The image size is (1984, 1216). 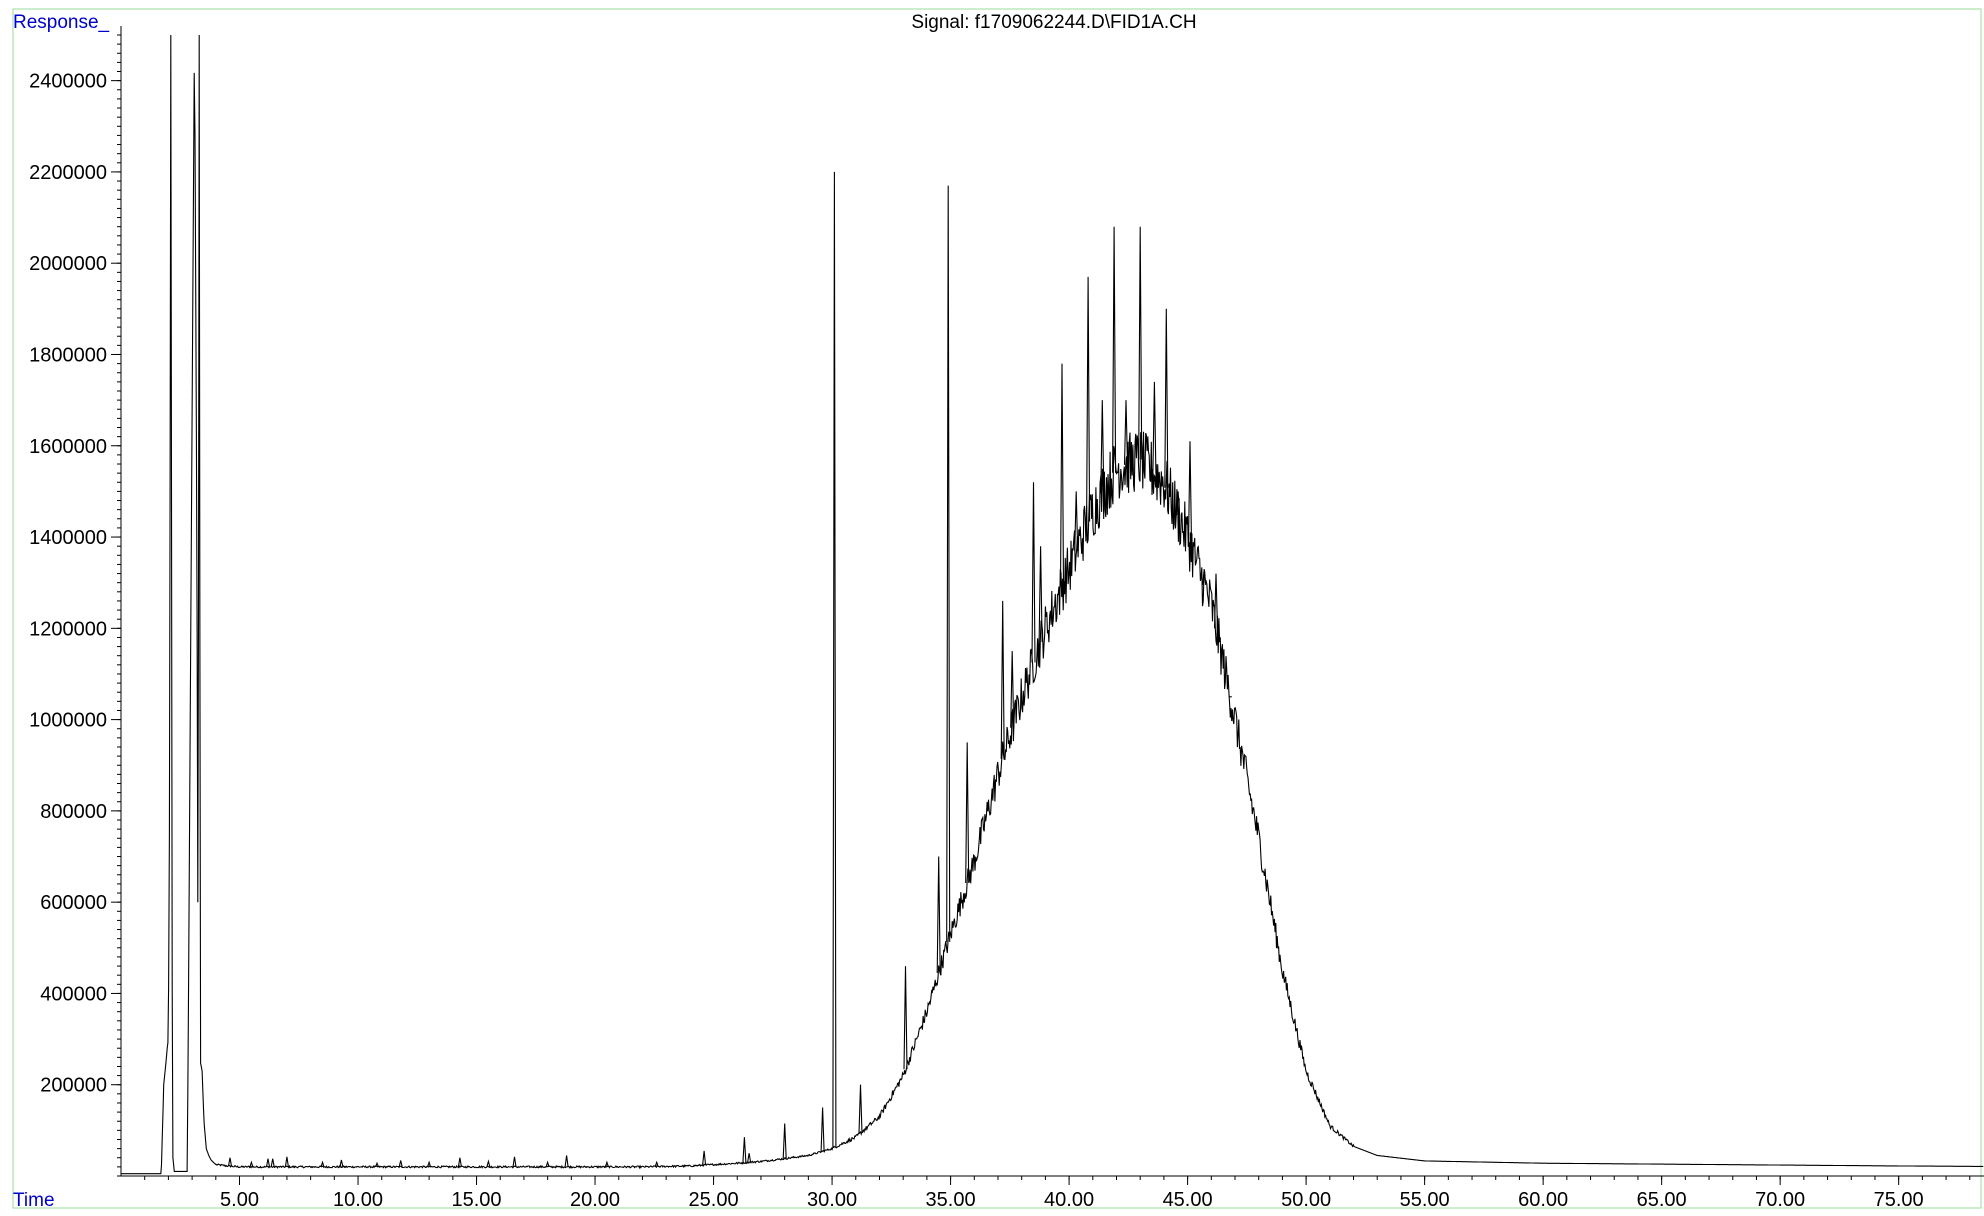 I want to click on x-tick-label: 75.00, so click(x=1899, y=1200).